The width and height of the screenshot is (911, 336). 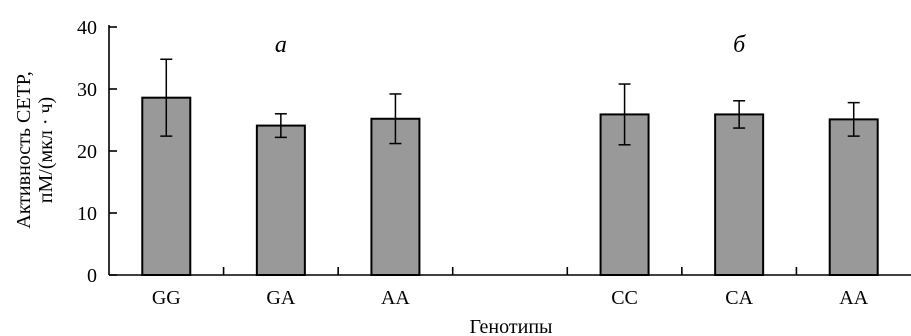 I want to click on panel-letter: а, so click(x=281, y=45).